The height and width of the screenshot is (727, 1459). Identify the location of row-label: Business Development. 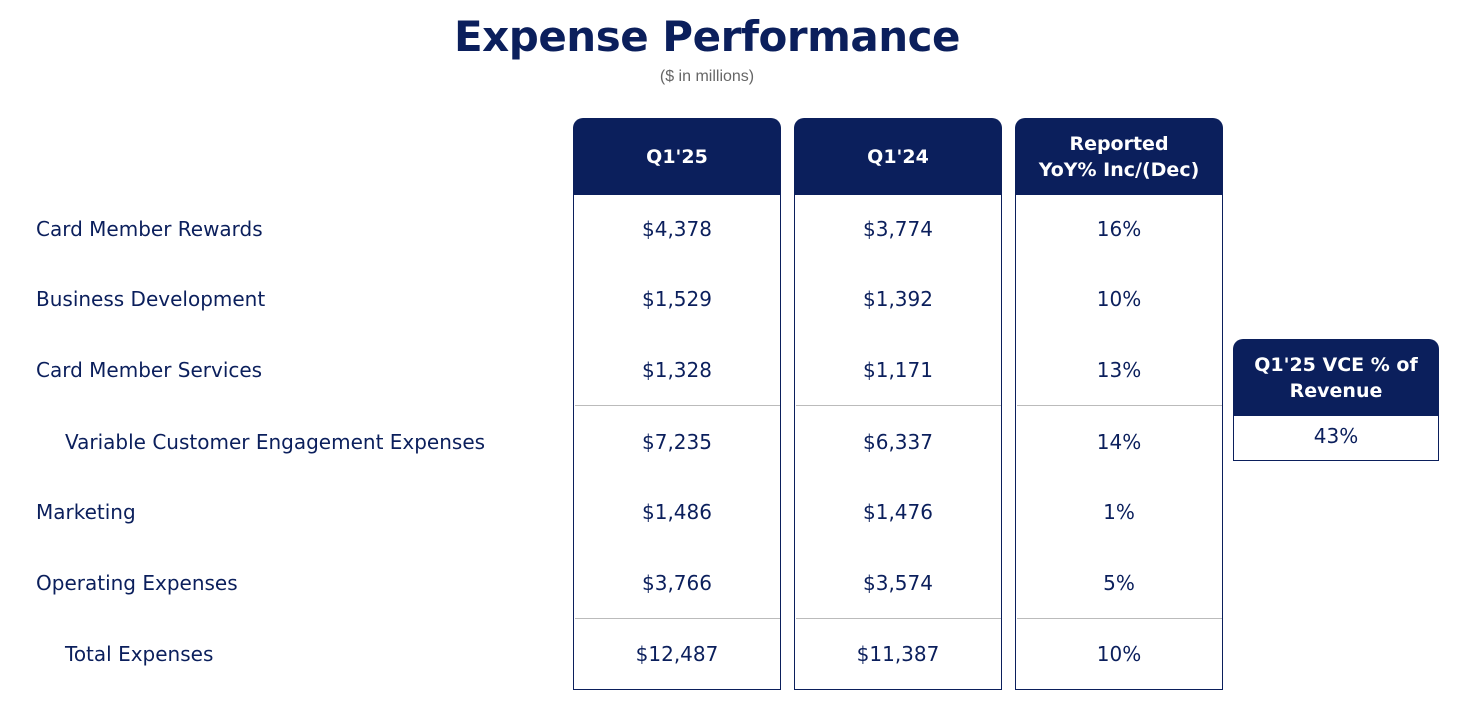
(151, 299).